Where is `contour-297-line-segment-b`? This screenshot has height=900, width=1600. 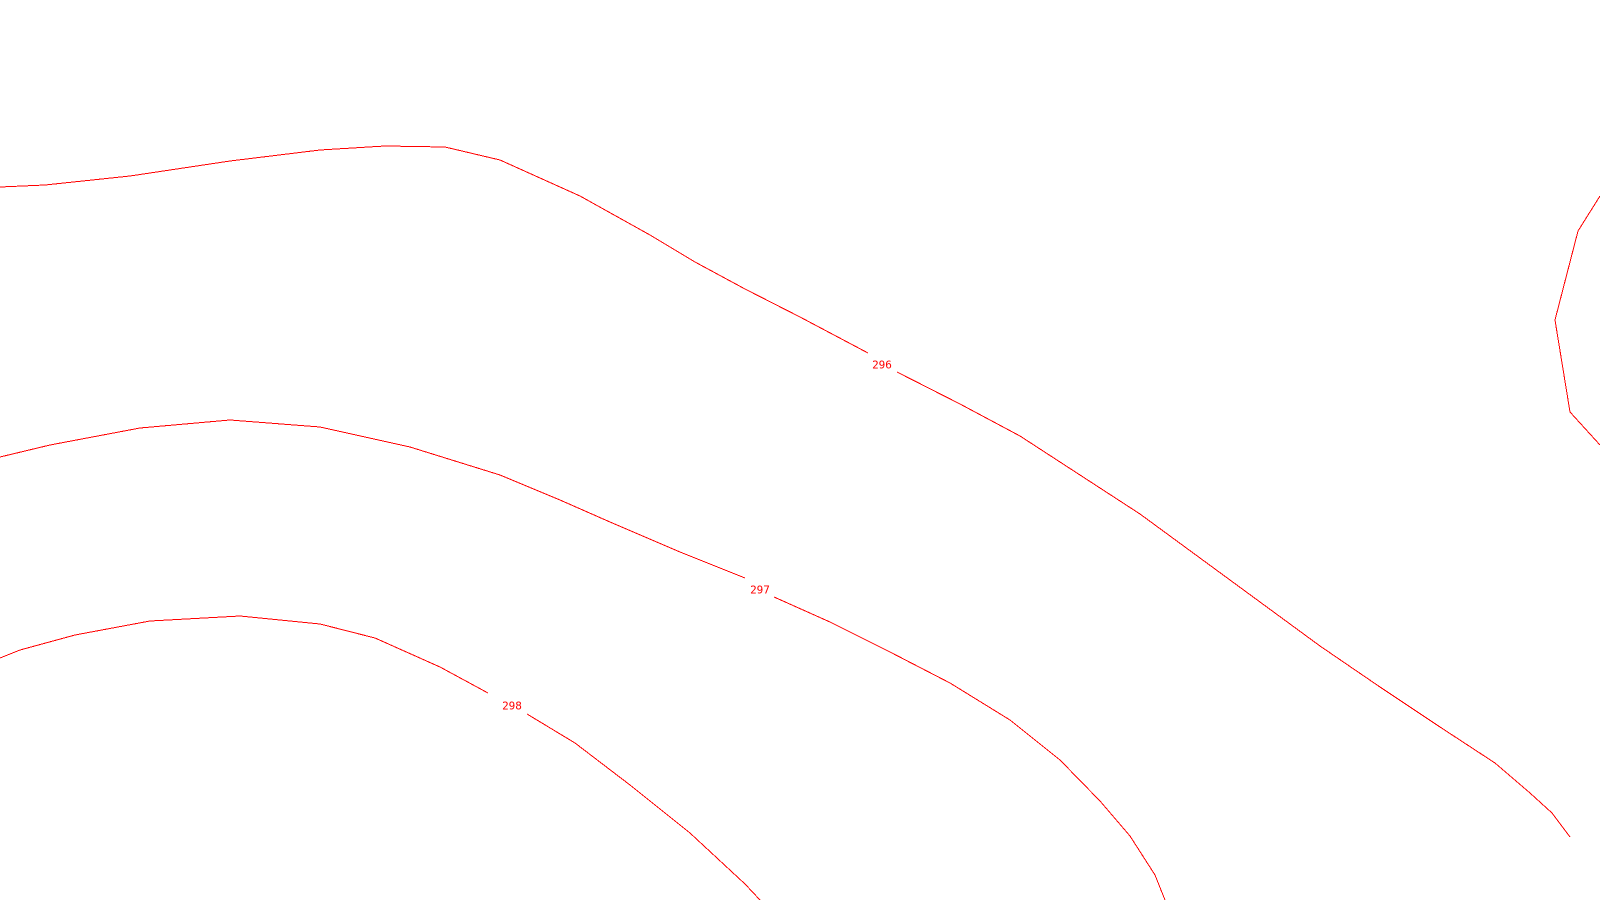 contour-297-line-segment-b is located at coordinates (969, 748).